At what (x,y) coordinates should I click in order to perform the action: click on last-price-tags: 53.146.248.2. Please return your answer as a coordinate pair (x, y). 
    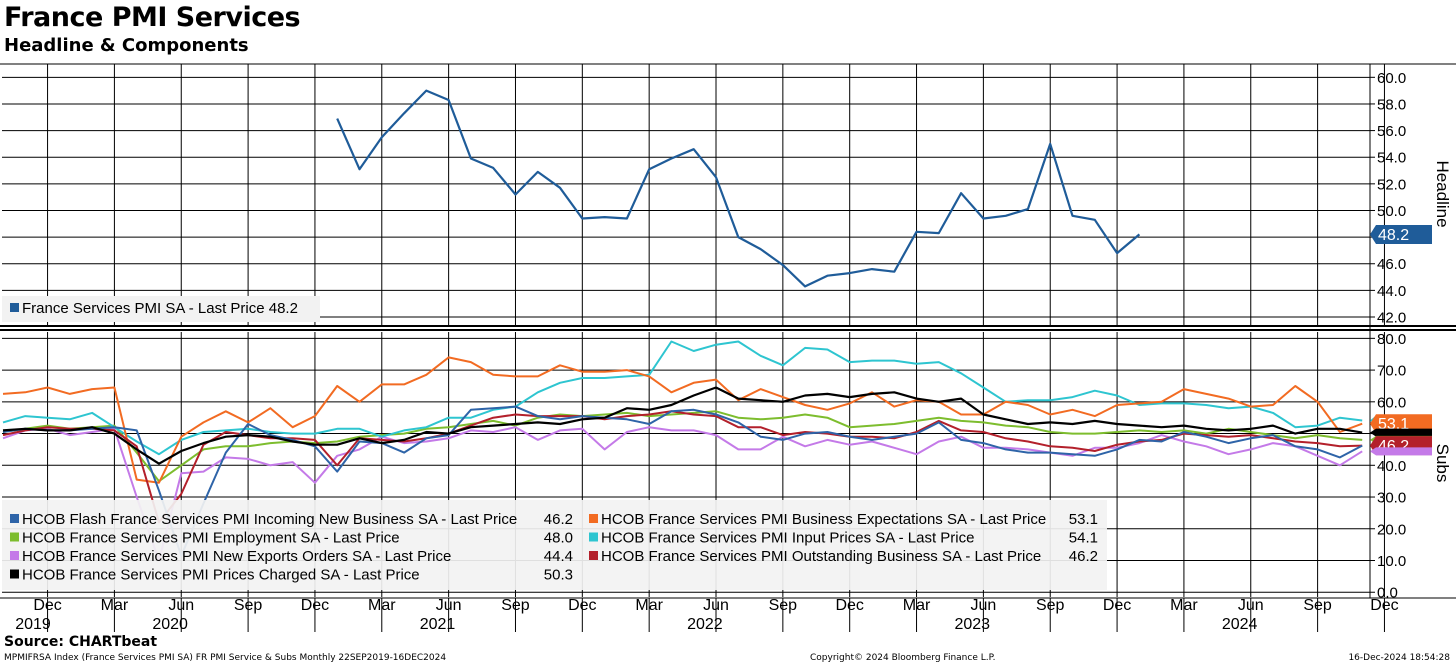
    Looking at the image, I should click on (1401, 340).